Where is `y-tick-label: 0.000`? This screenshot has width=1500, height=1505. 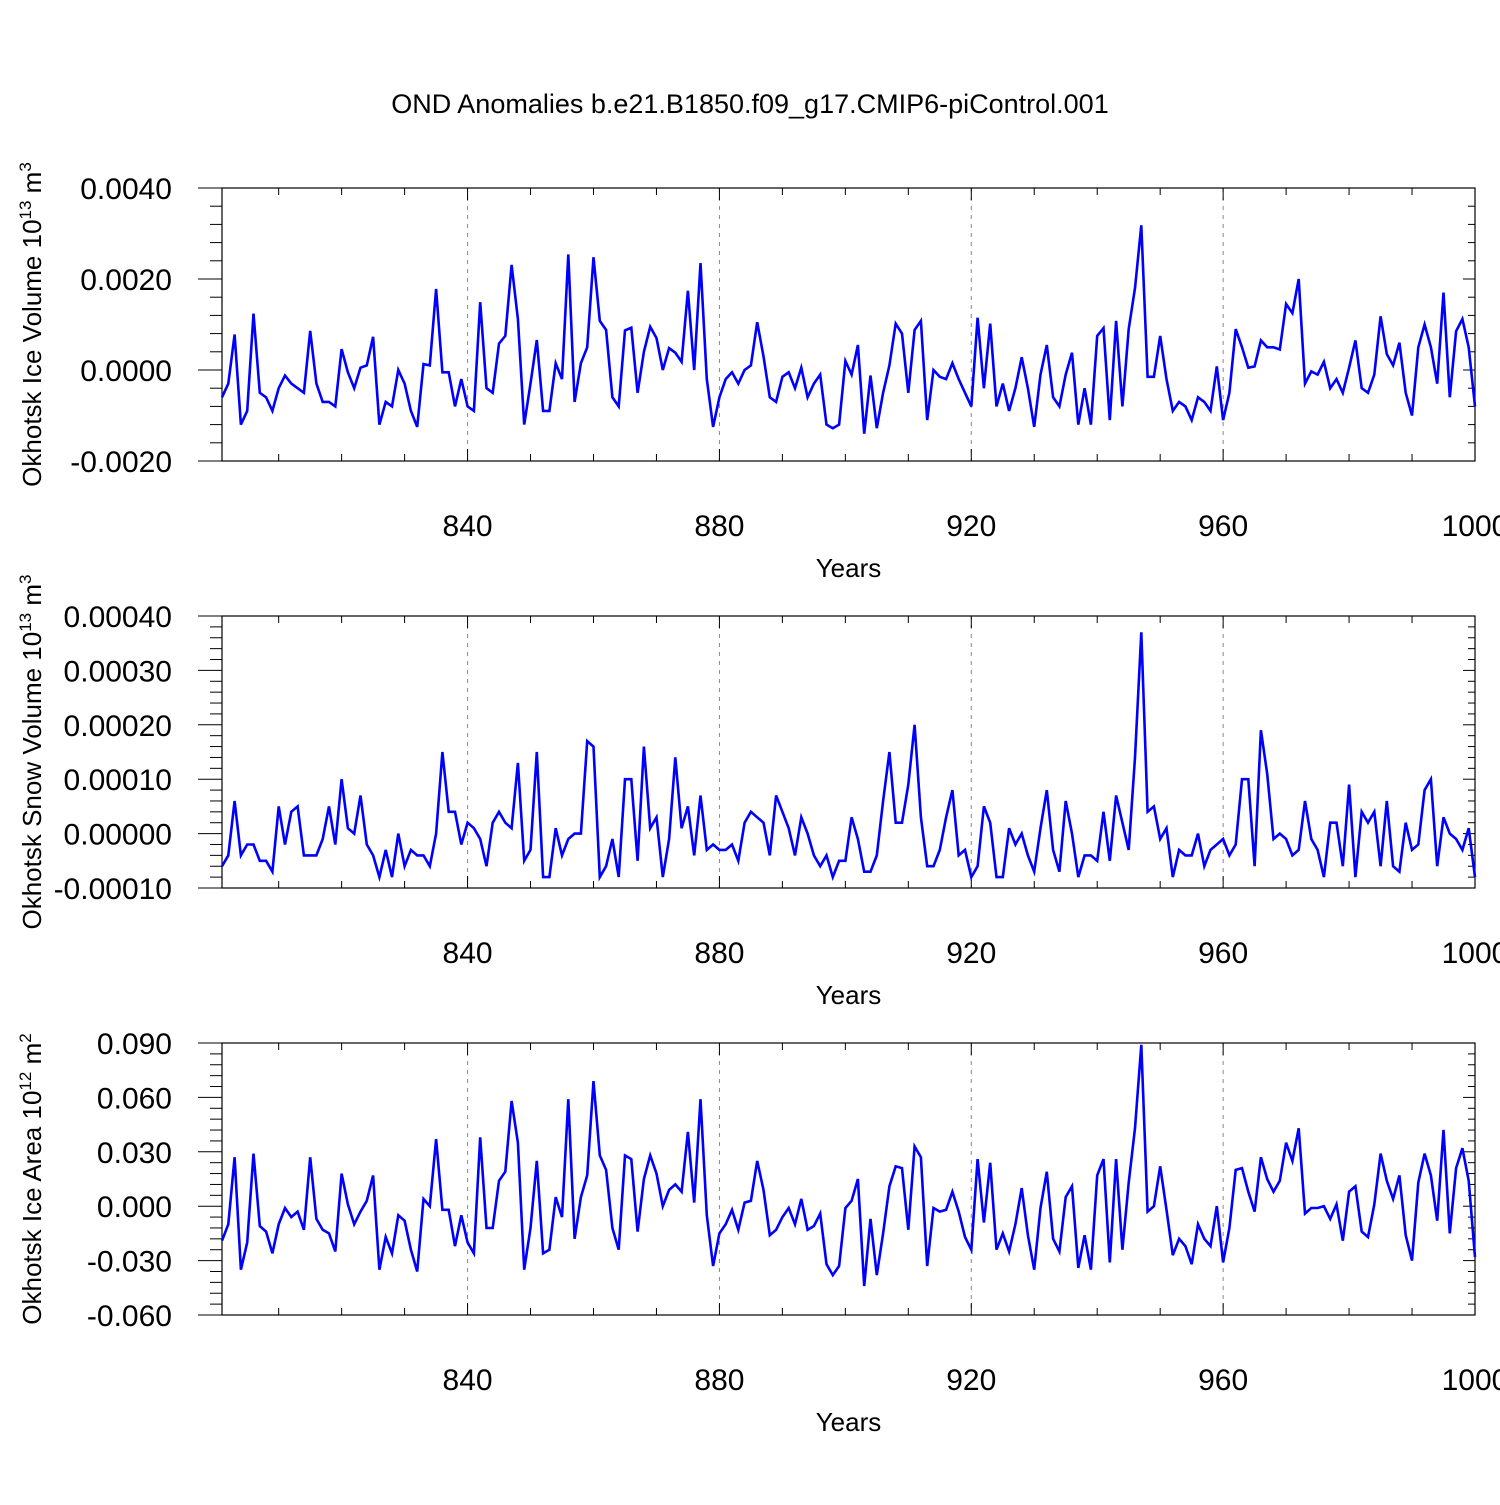 y-tick-label: 0.000 is located at coordinates (134, 1207).